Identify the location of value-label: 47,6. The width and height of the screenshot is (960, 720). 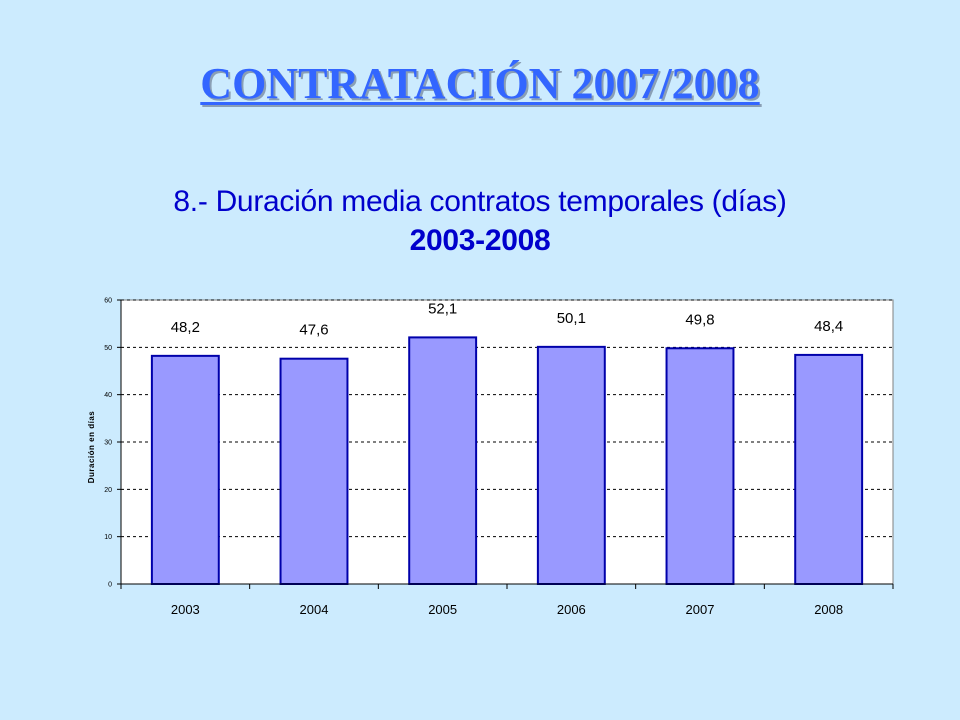
(313, 330).